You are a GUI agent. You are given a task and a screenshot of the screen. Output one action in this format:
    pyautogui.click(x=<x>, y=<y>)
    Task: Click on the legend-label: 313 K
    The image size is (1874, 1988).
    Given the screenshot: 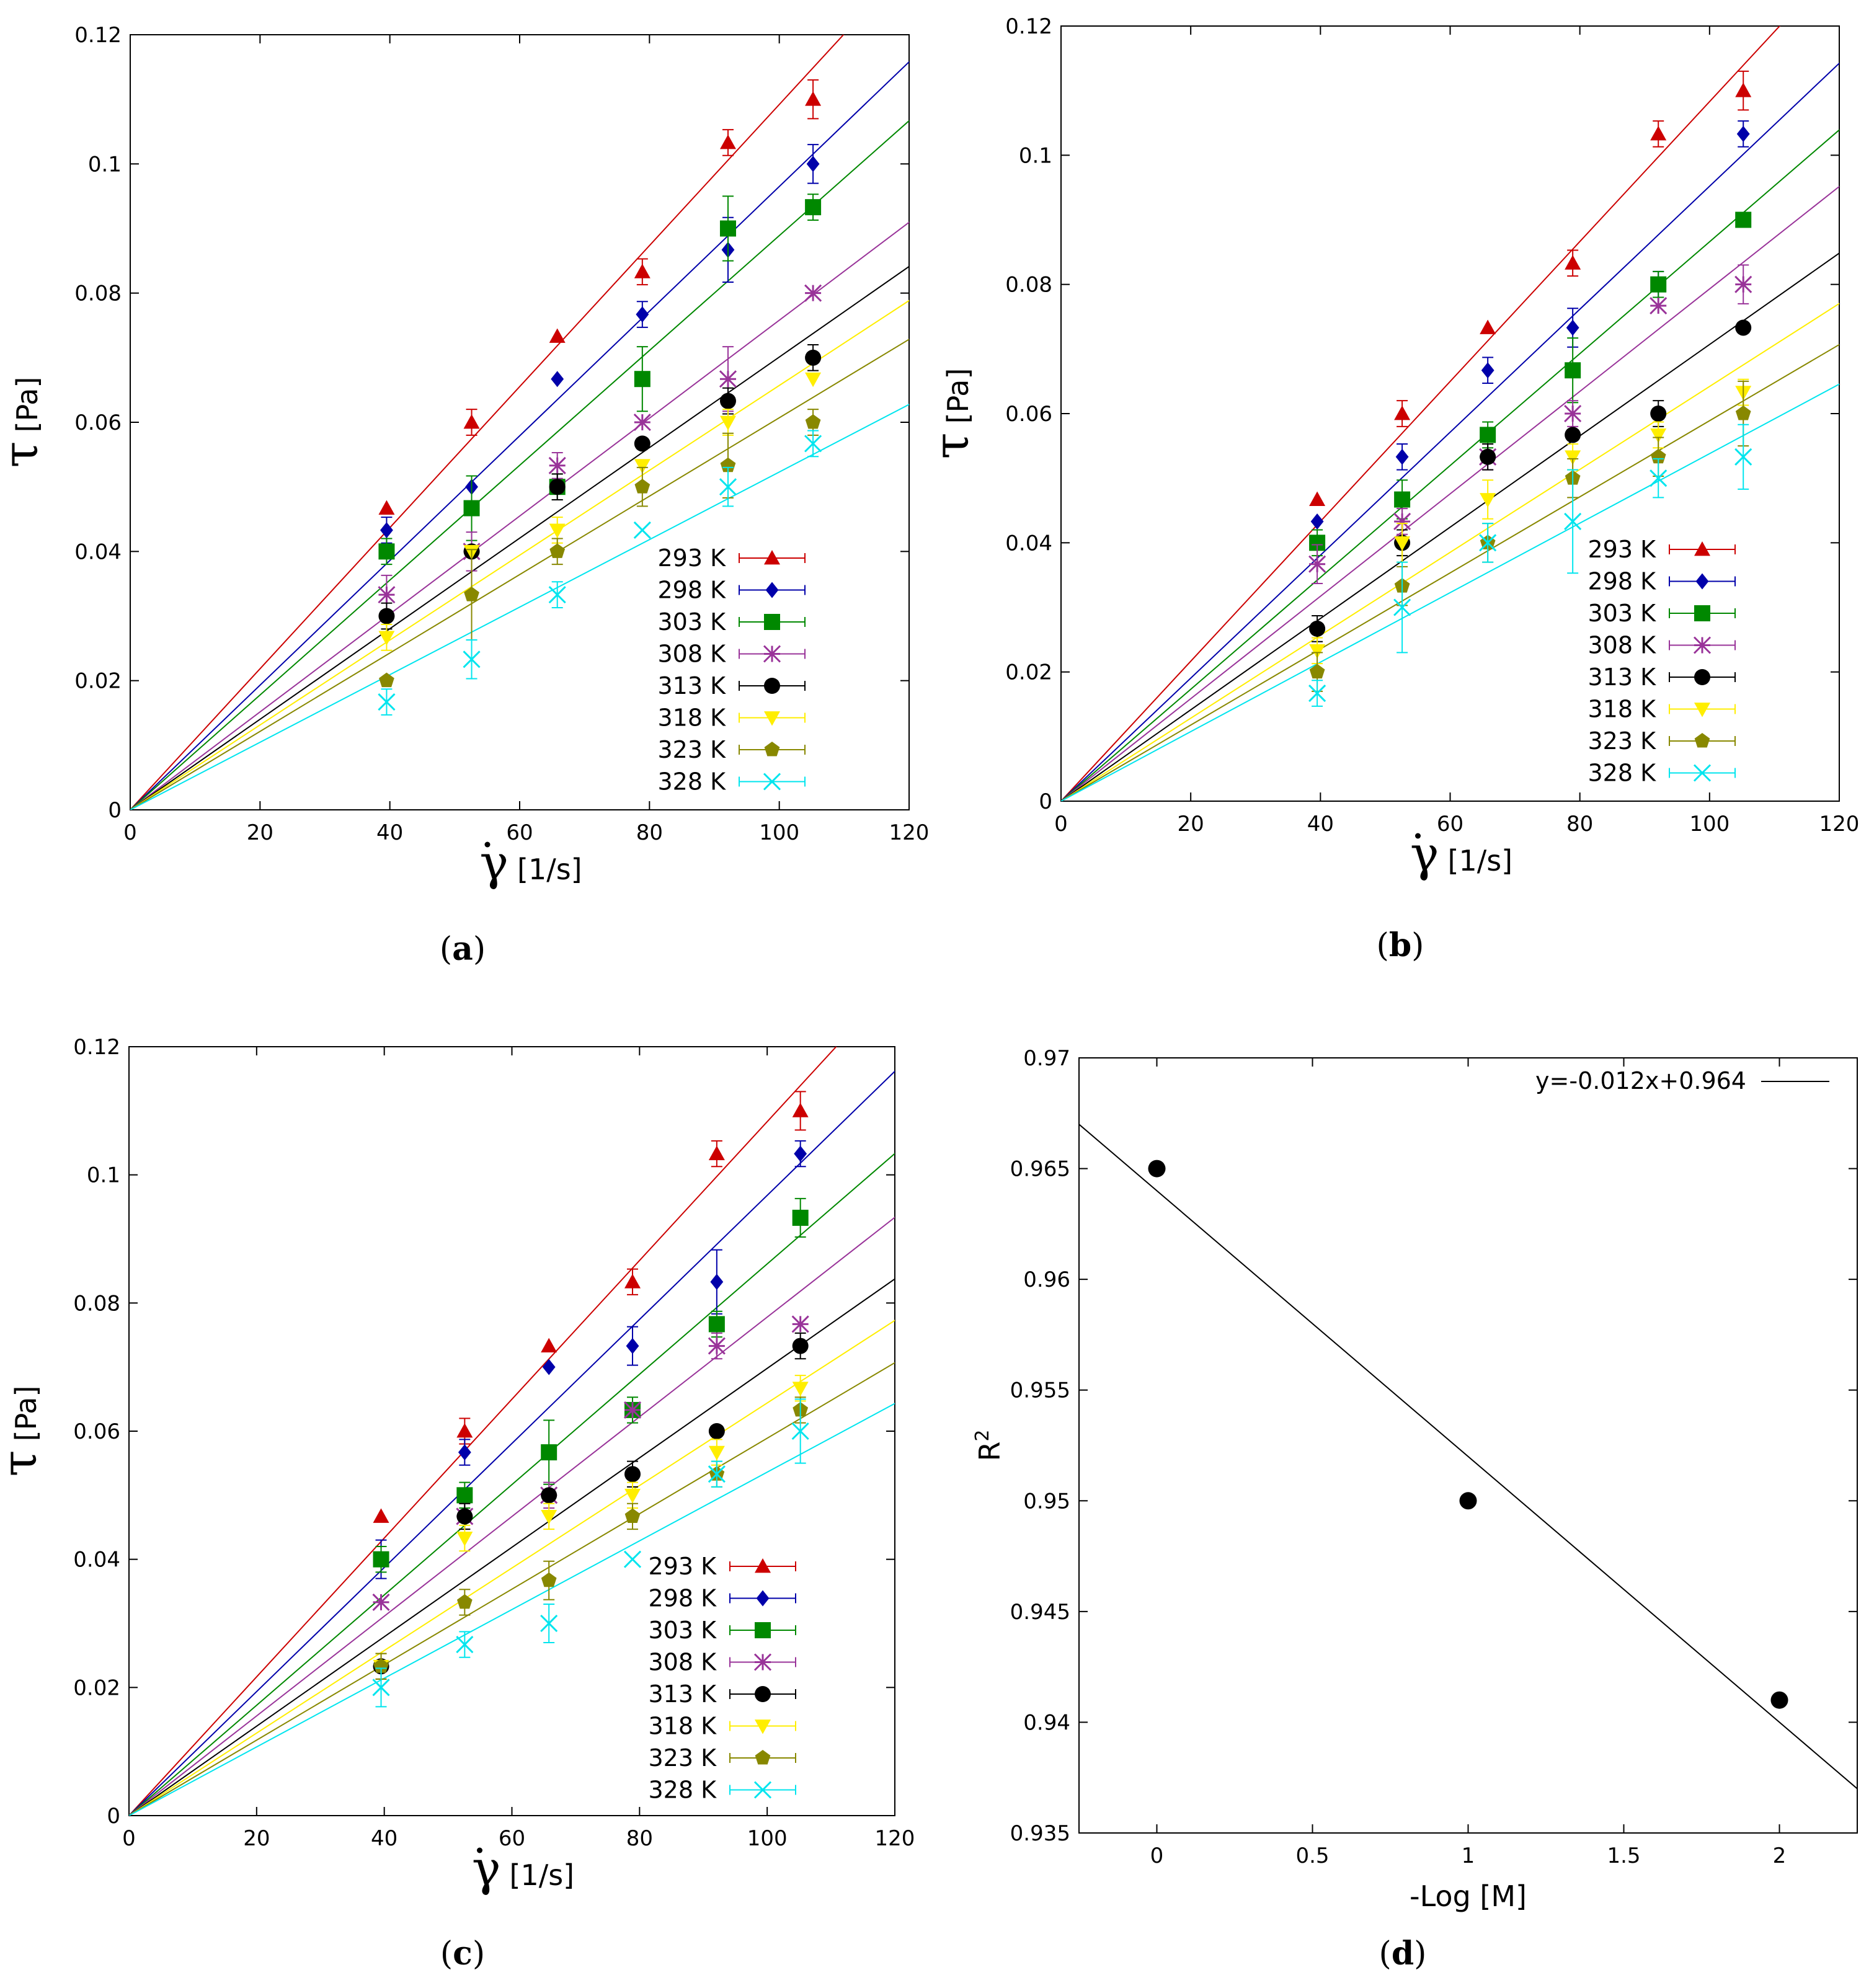 What is the action you would take?
    pyautogui.click(x=691, y=685)
    